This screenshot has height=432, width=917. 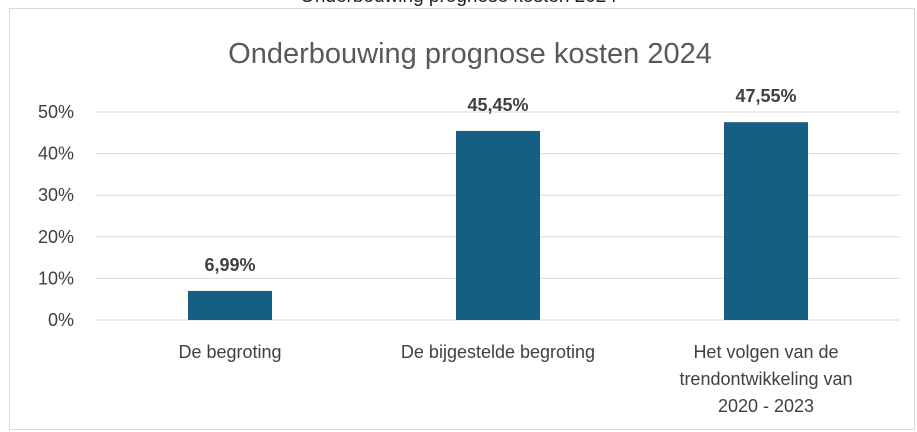 I want to click on data-label: 45,45%, so click(x=497, y=105).